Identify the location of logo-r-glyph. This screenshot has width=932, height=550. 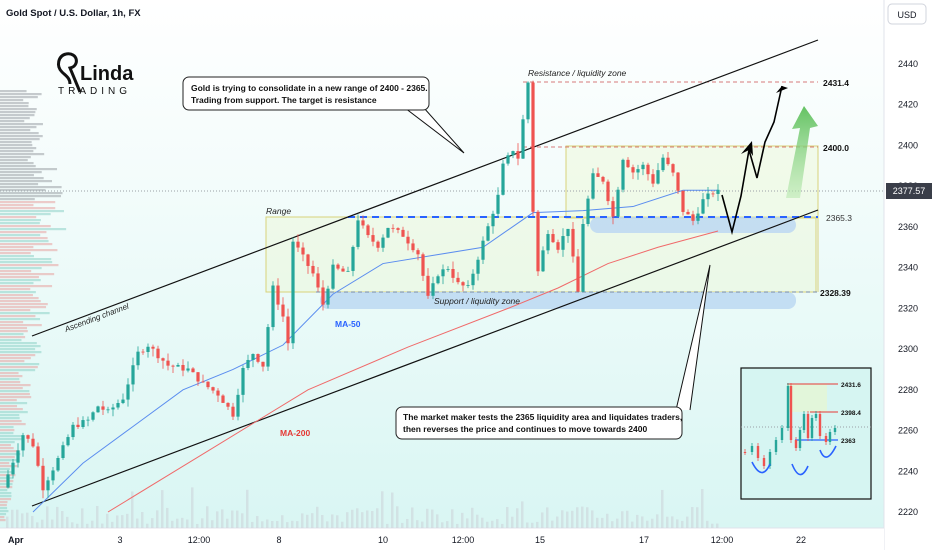
(69, 72).